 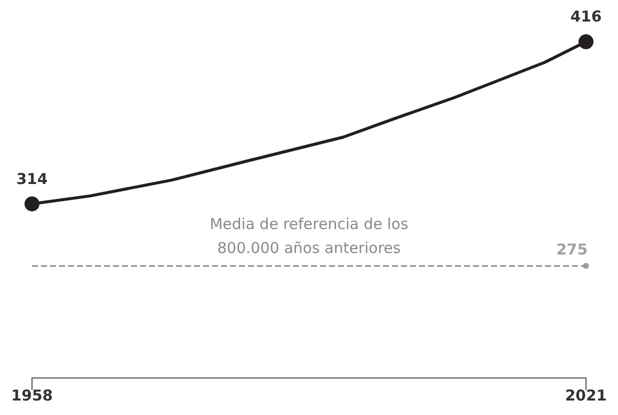 I want to click on data-label: 275, so click(x=572, y=249).